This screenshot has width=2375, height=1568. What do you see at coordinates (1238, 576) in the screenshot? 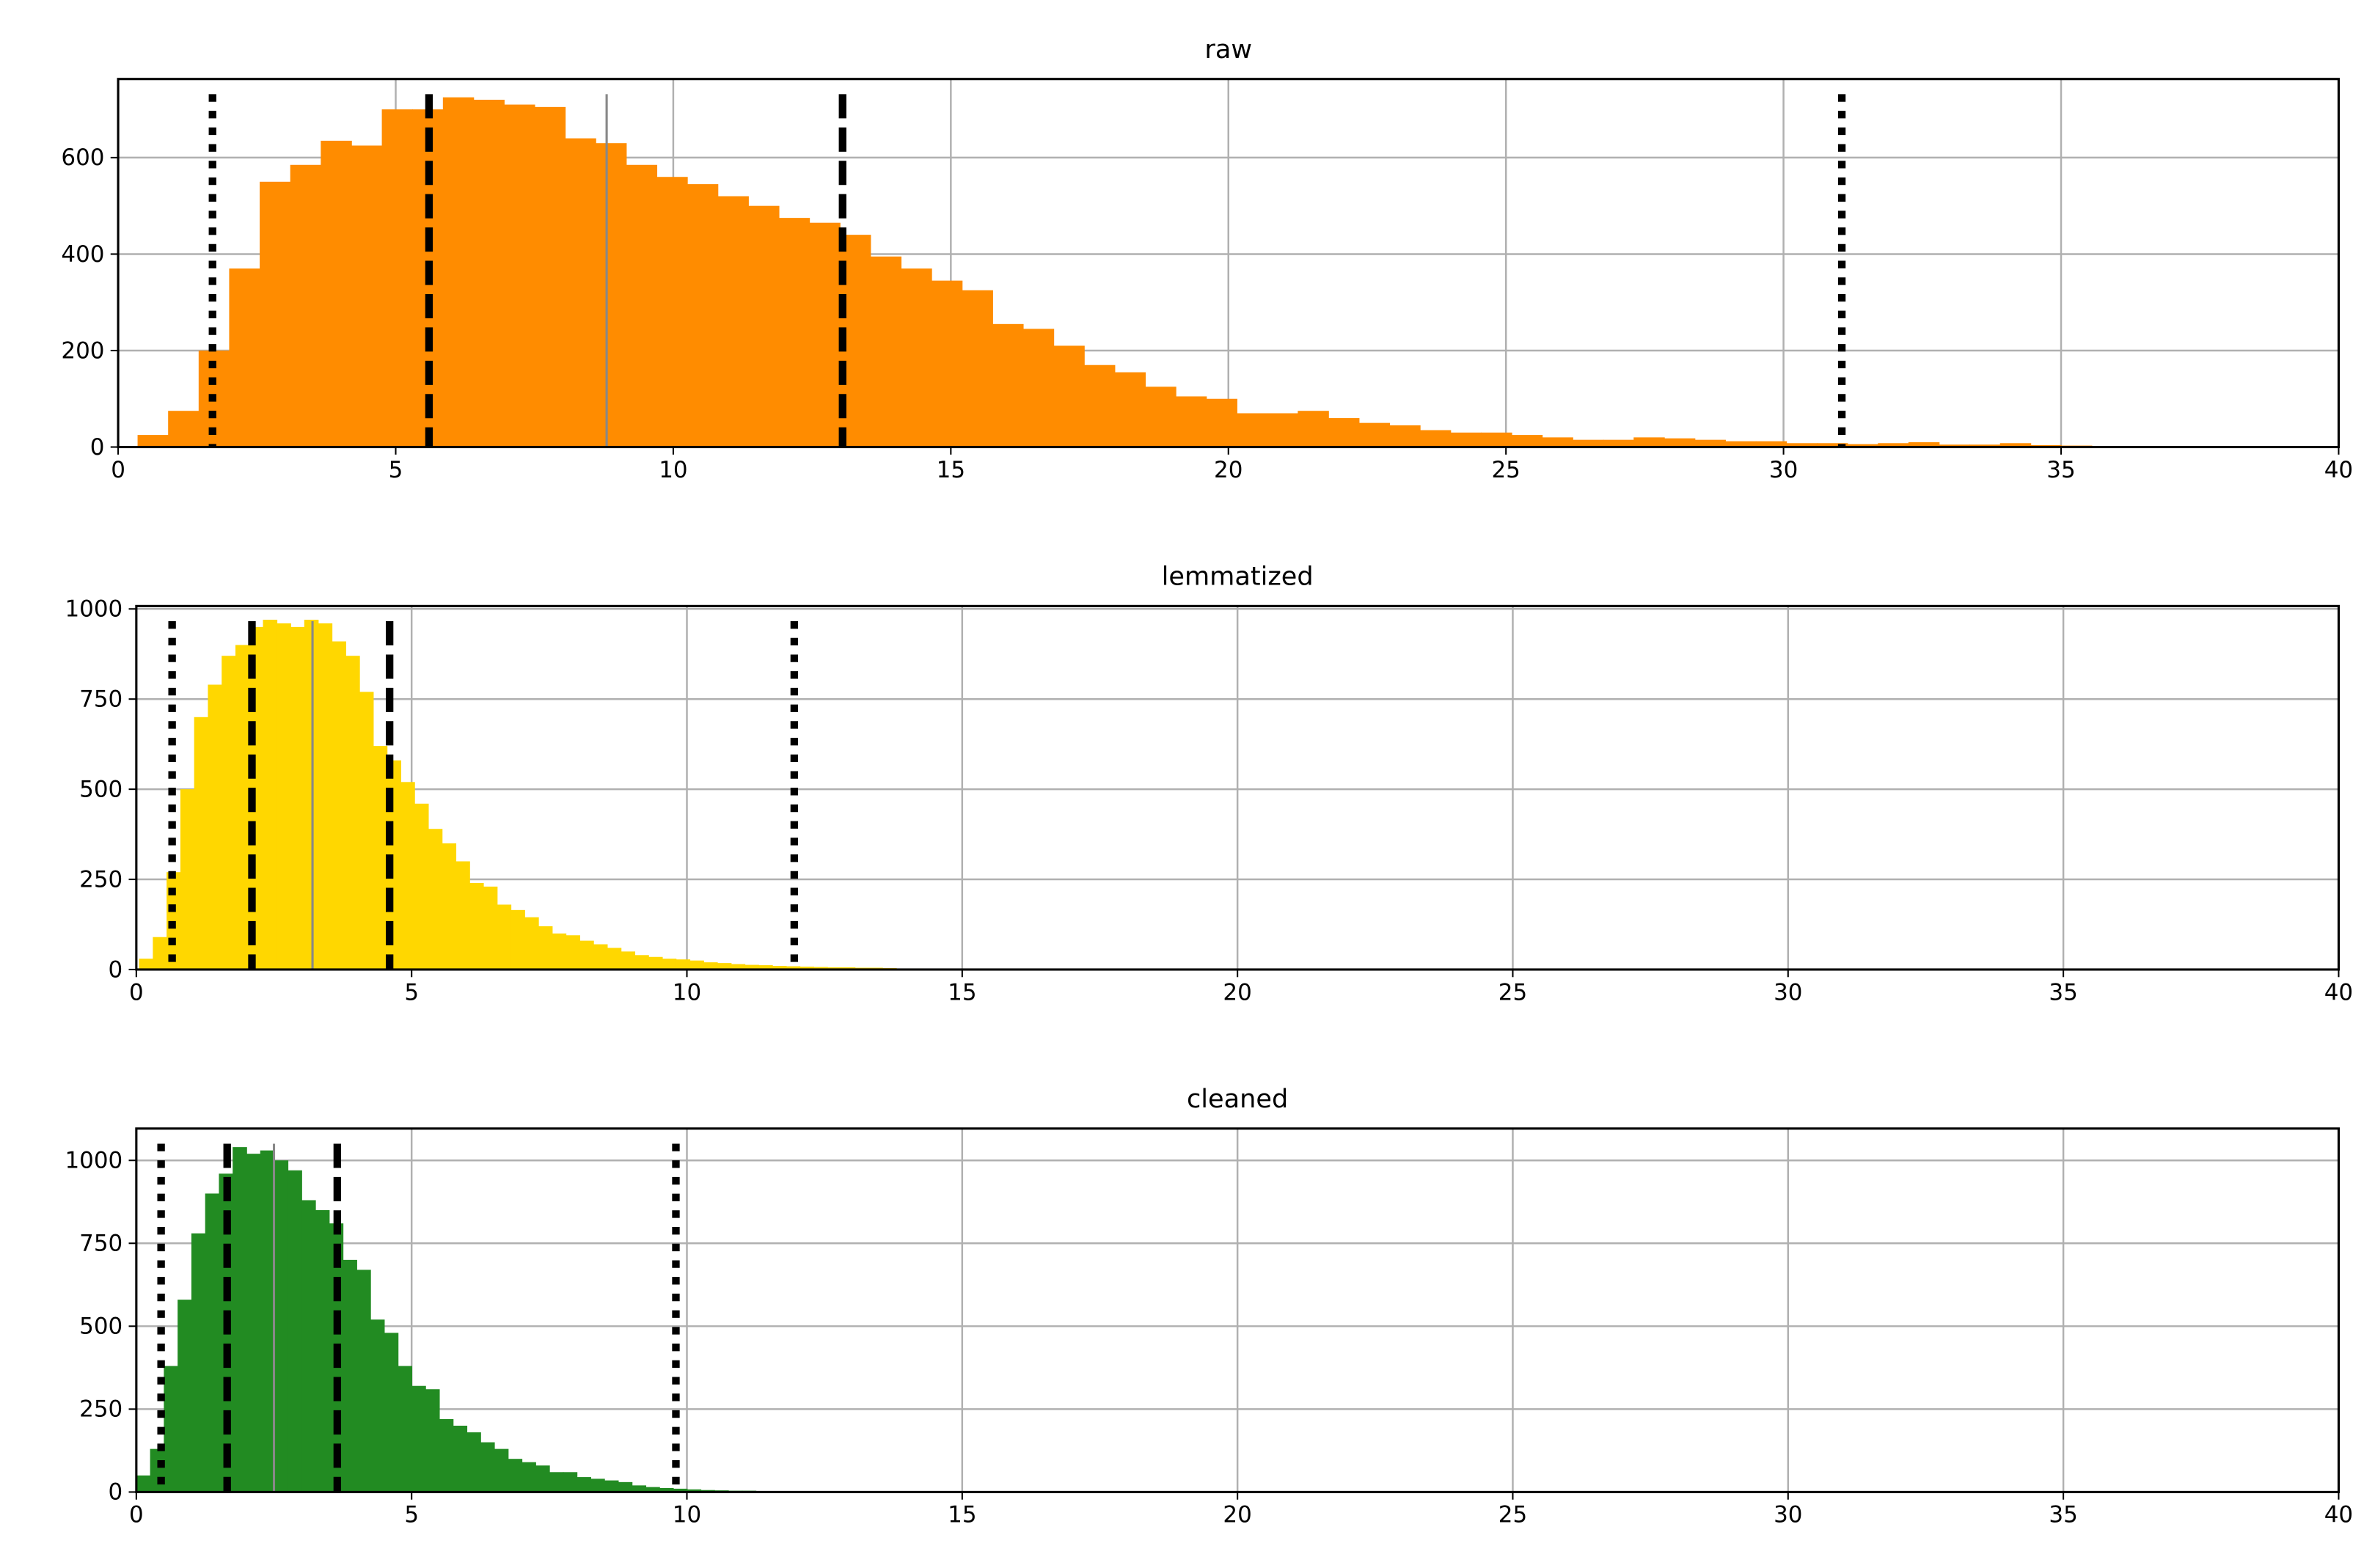
I see `subplot-title: lemmatized` at bounding box center [1238, 576].